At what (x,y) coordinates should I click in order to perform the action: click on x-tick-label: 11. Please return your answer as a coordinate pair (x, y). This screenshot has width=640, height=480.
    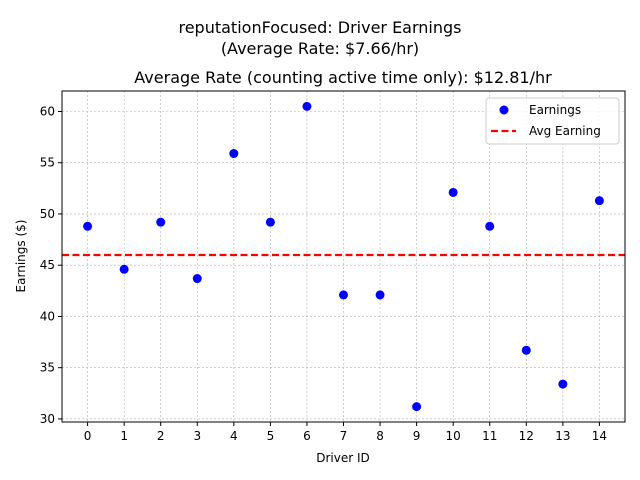
    Looking at the image, I should click on (489, 436).